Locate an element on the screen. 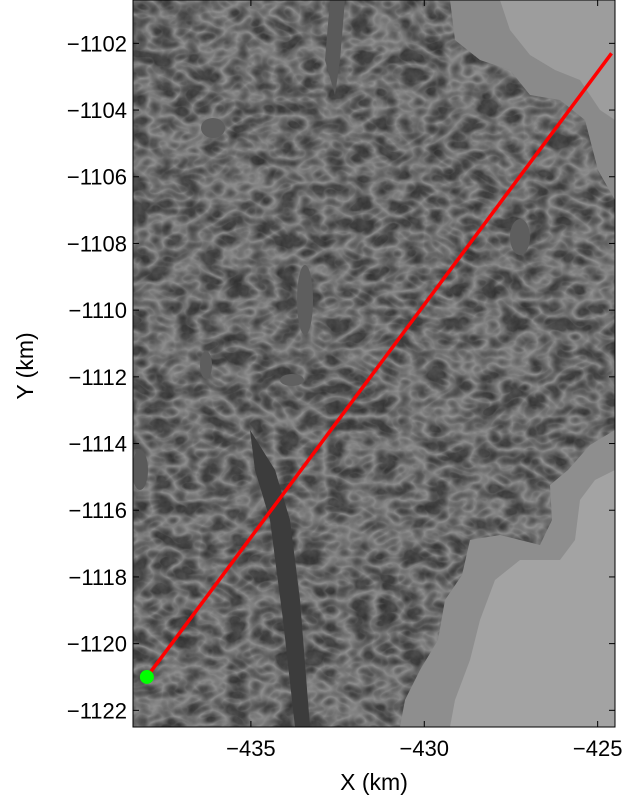  y-tick-label: −1110 is located at coordinates (97, 310).